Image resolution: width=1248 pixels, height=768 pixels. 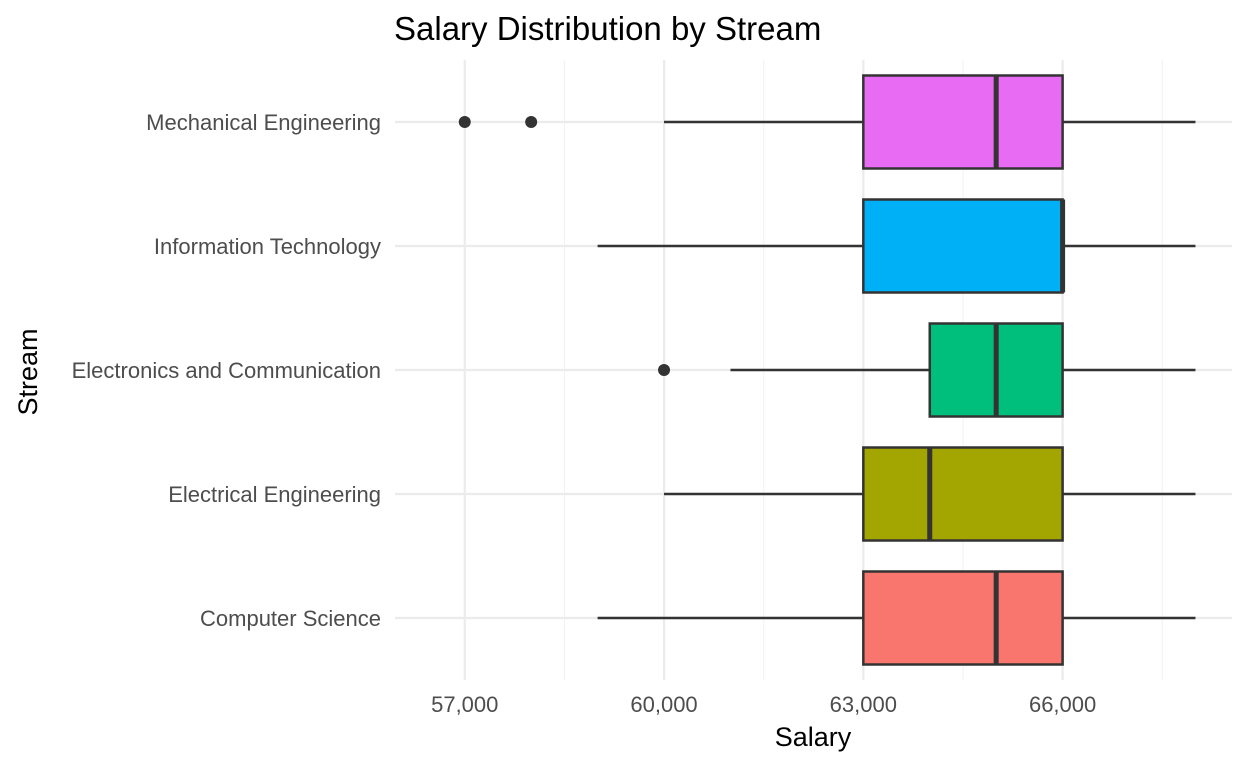 I want to click on x-axis-tick-labels: 57,000 60,000 63,000 66,000, so click(x=763, y=704).